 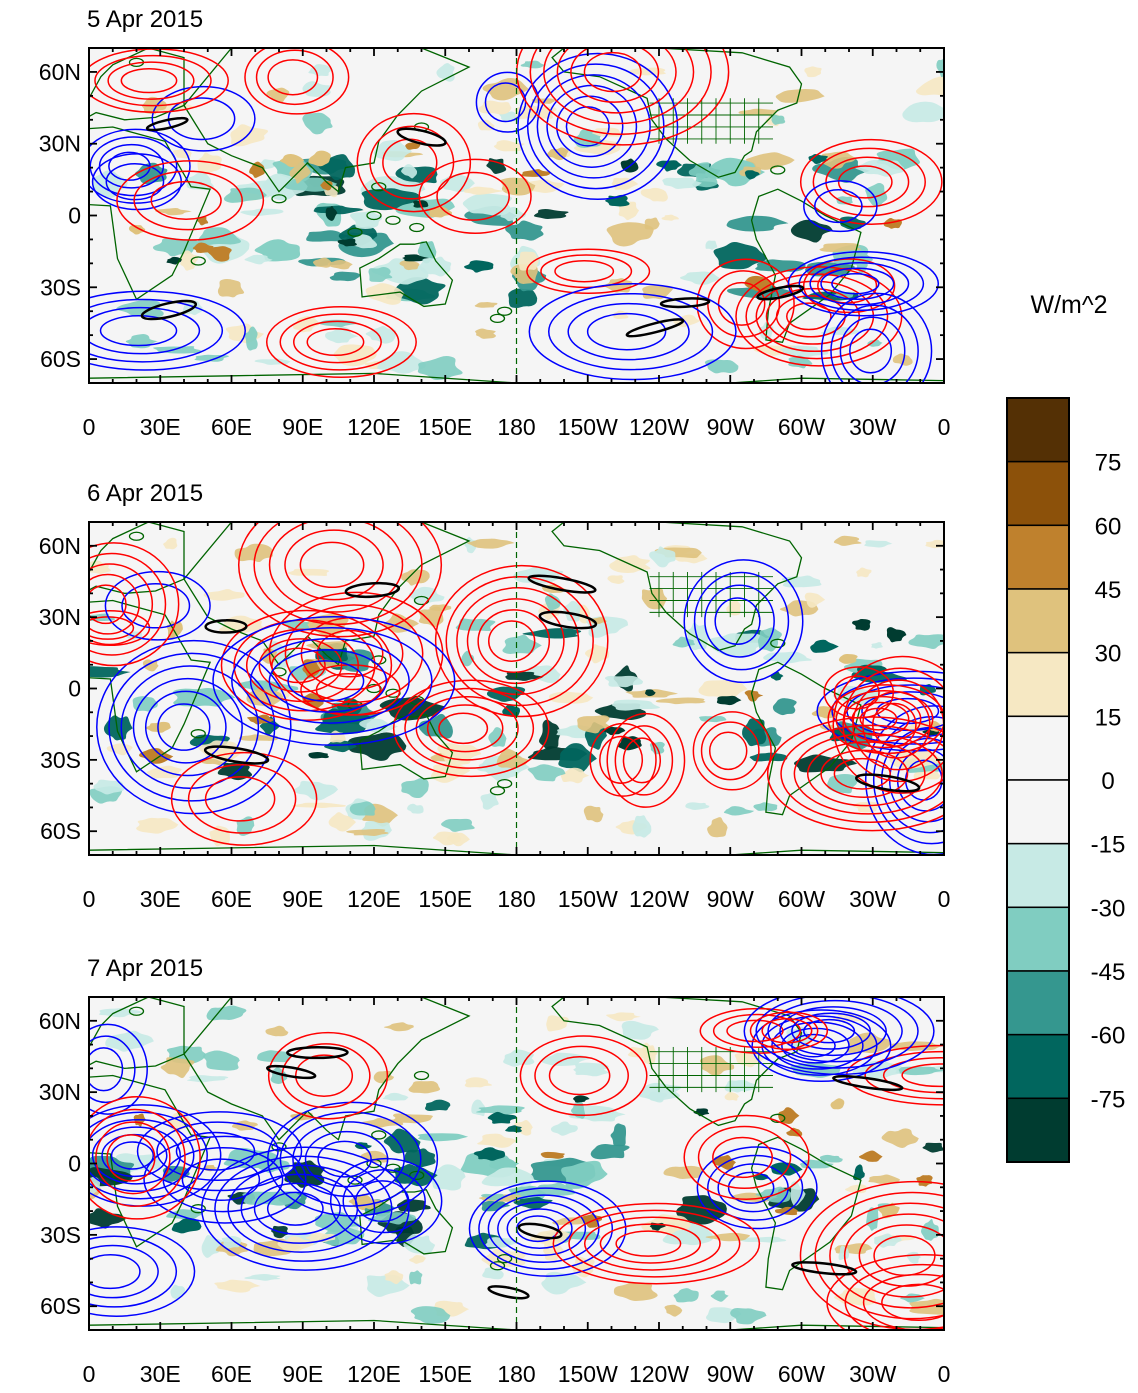 I want to click on colorbar-label: 75, so click(x=1108, y=463).